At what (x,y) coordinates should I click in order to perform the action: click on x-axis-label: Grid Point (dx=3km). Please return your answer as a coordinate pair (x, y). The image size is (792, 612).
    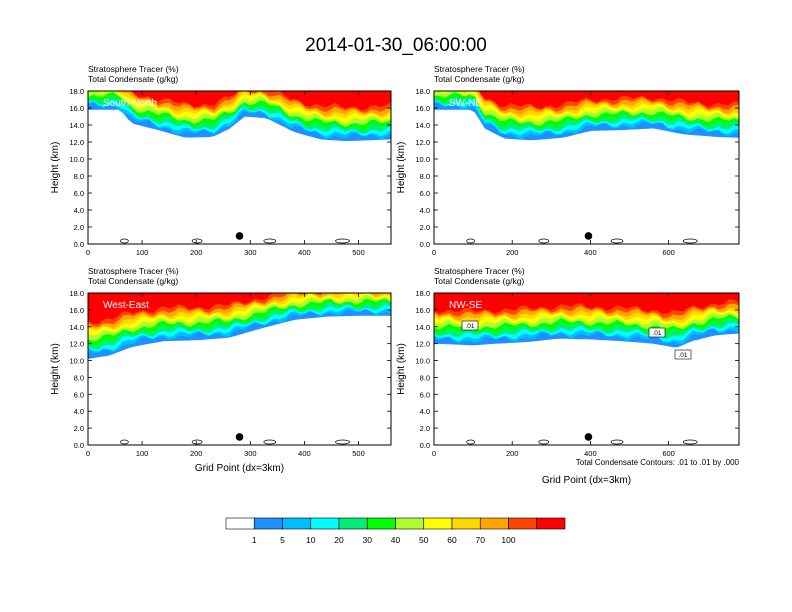
    Looking at the image, I should click on (239, 468).